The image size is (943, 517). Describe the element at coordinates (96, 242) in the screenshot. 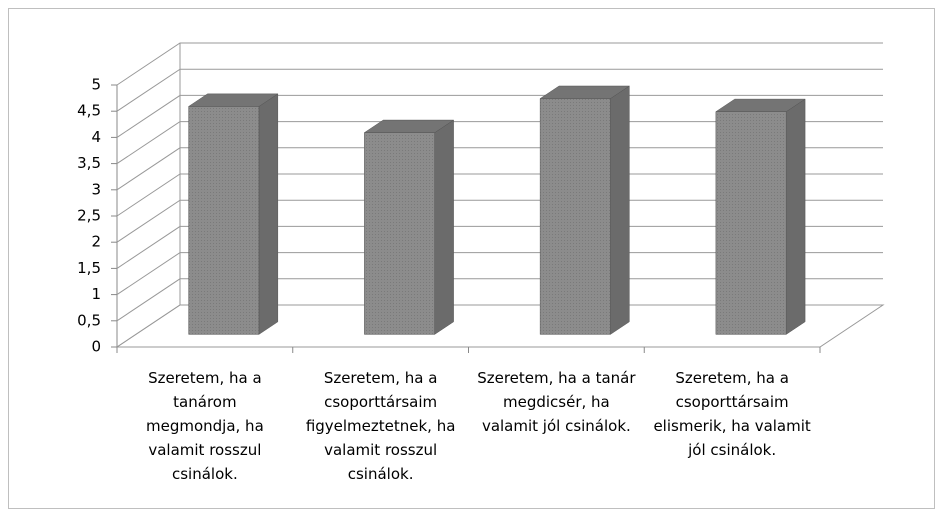

I see `y-tick-label: 2` at that location.